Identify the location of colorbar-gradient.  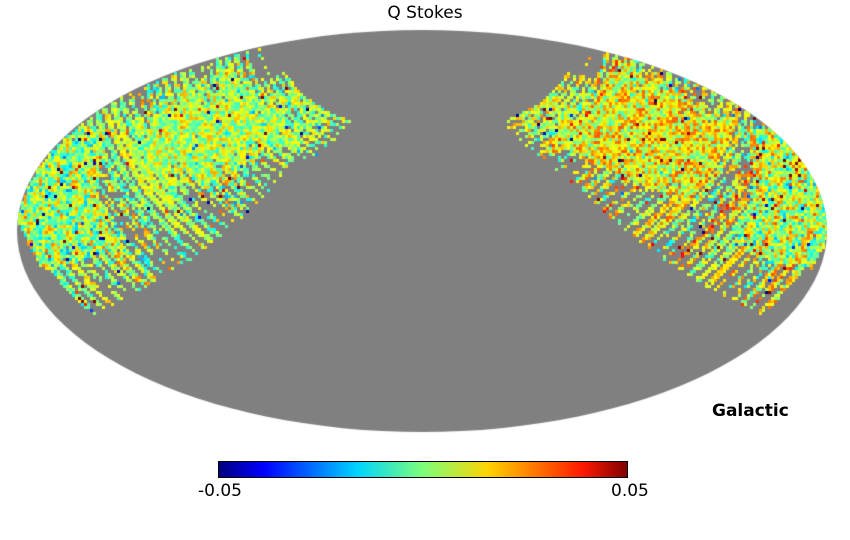
(423, 469).